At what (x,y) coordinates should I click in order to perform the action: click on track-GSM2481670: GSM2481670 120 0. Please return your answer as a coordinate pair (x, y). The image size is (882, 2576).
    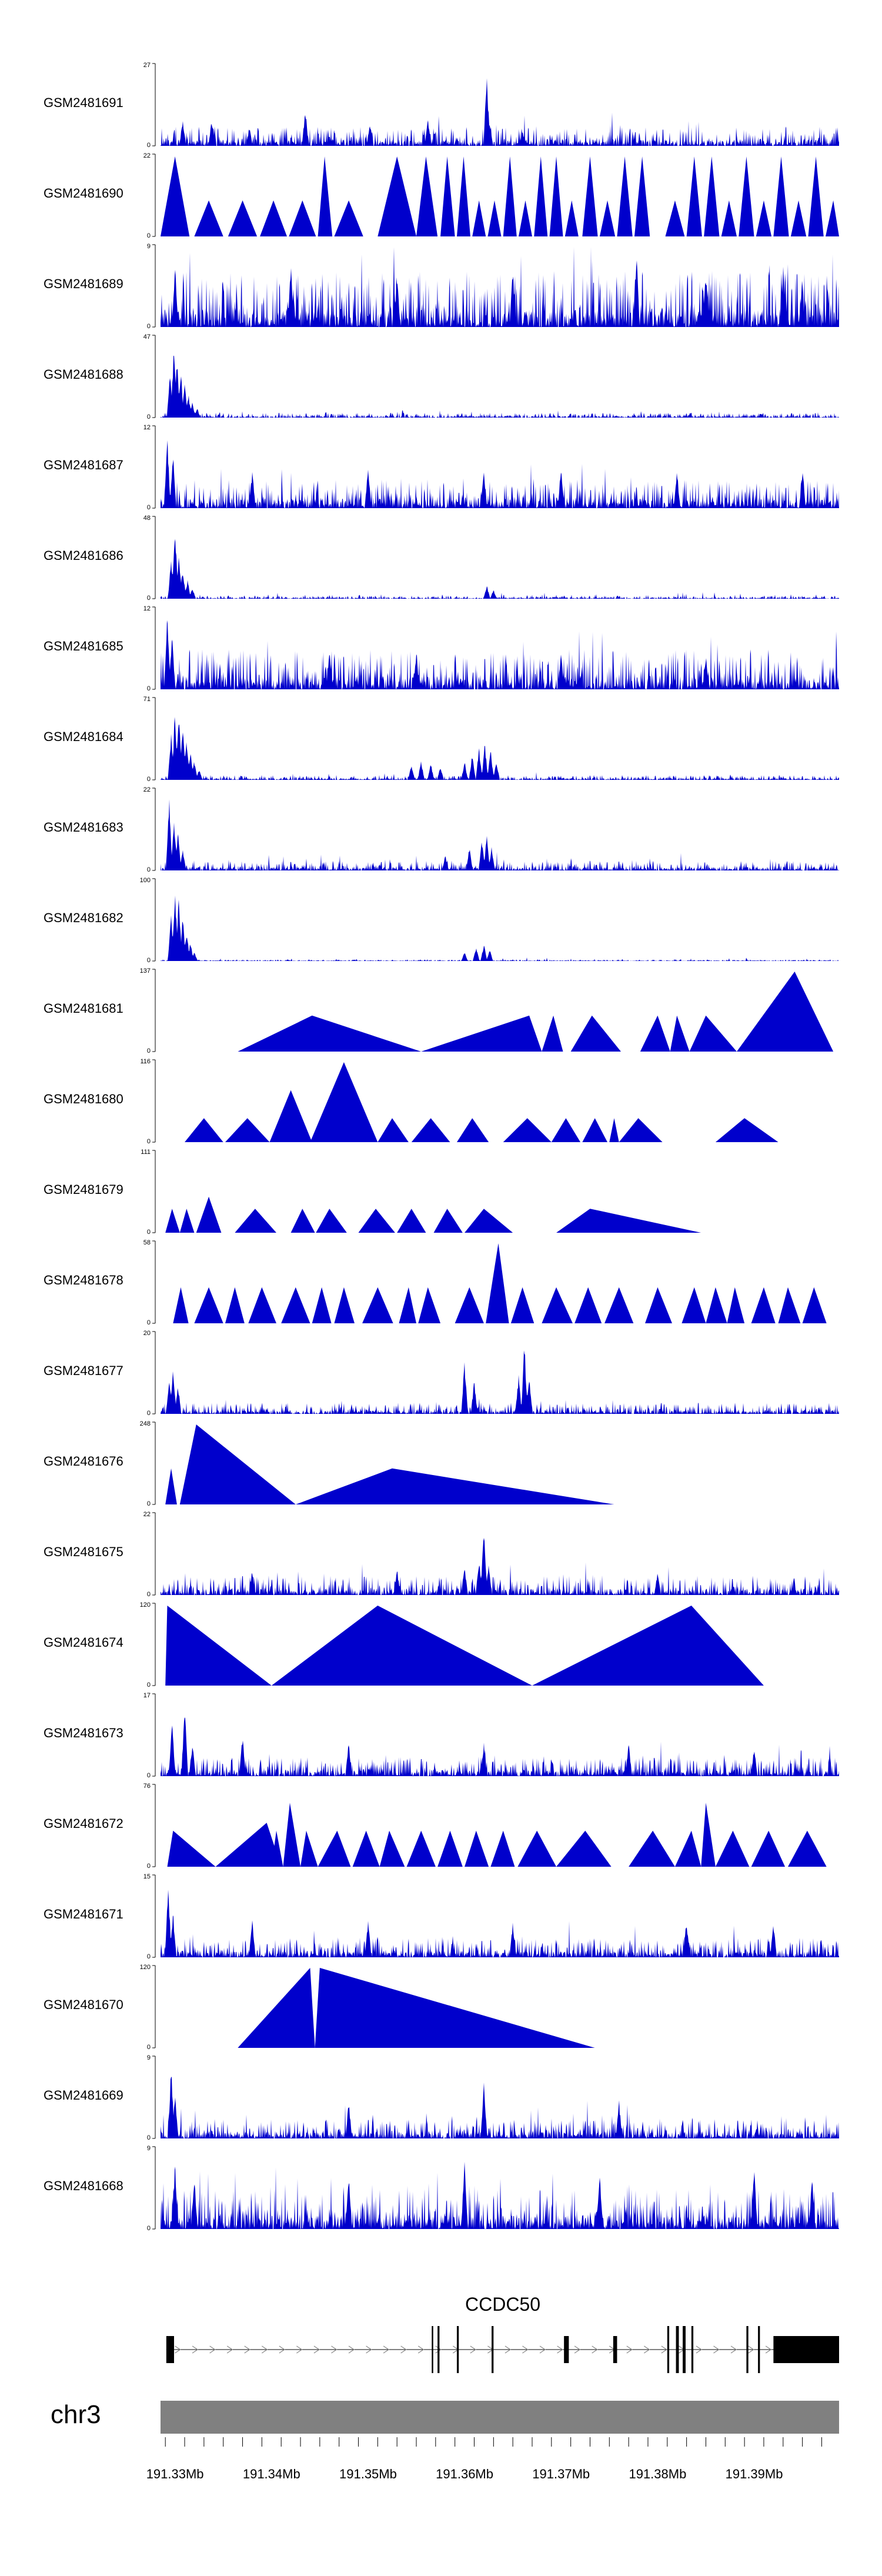
    Looking at the image, I should click on (319, 2007).